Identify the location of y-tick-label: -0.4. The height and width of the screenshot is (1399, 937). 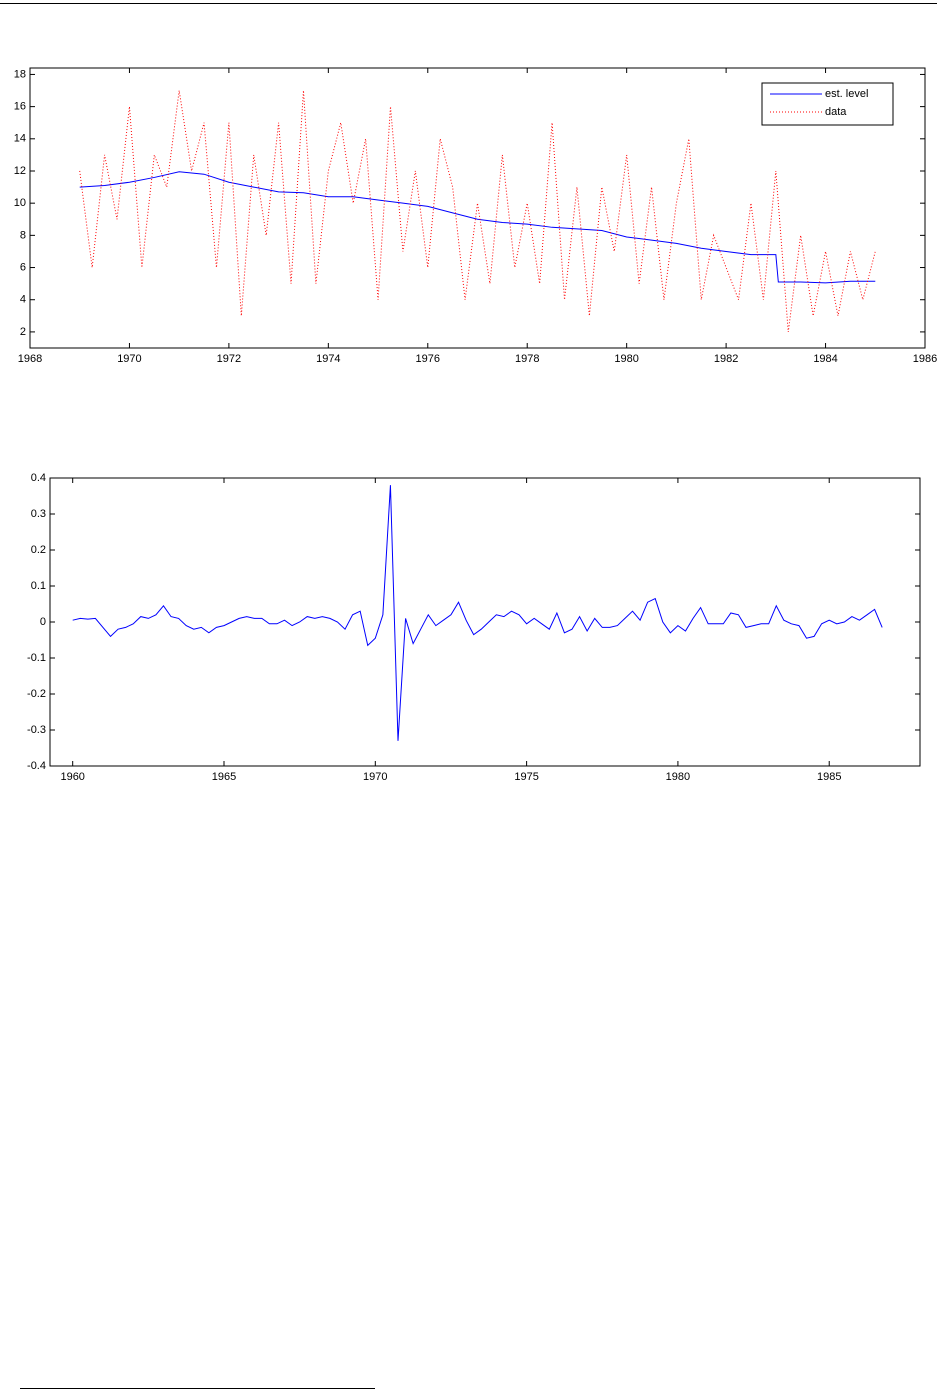
(36, 766).